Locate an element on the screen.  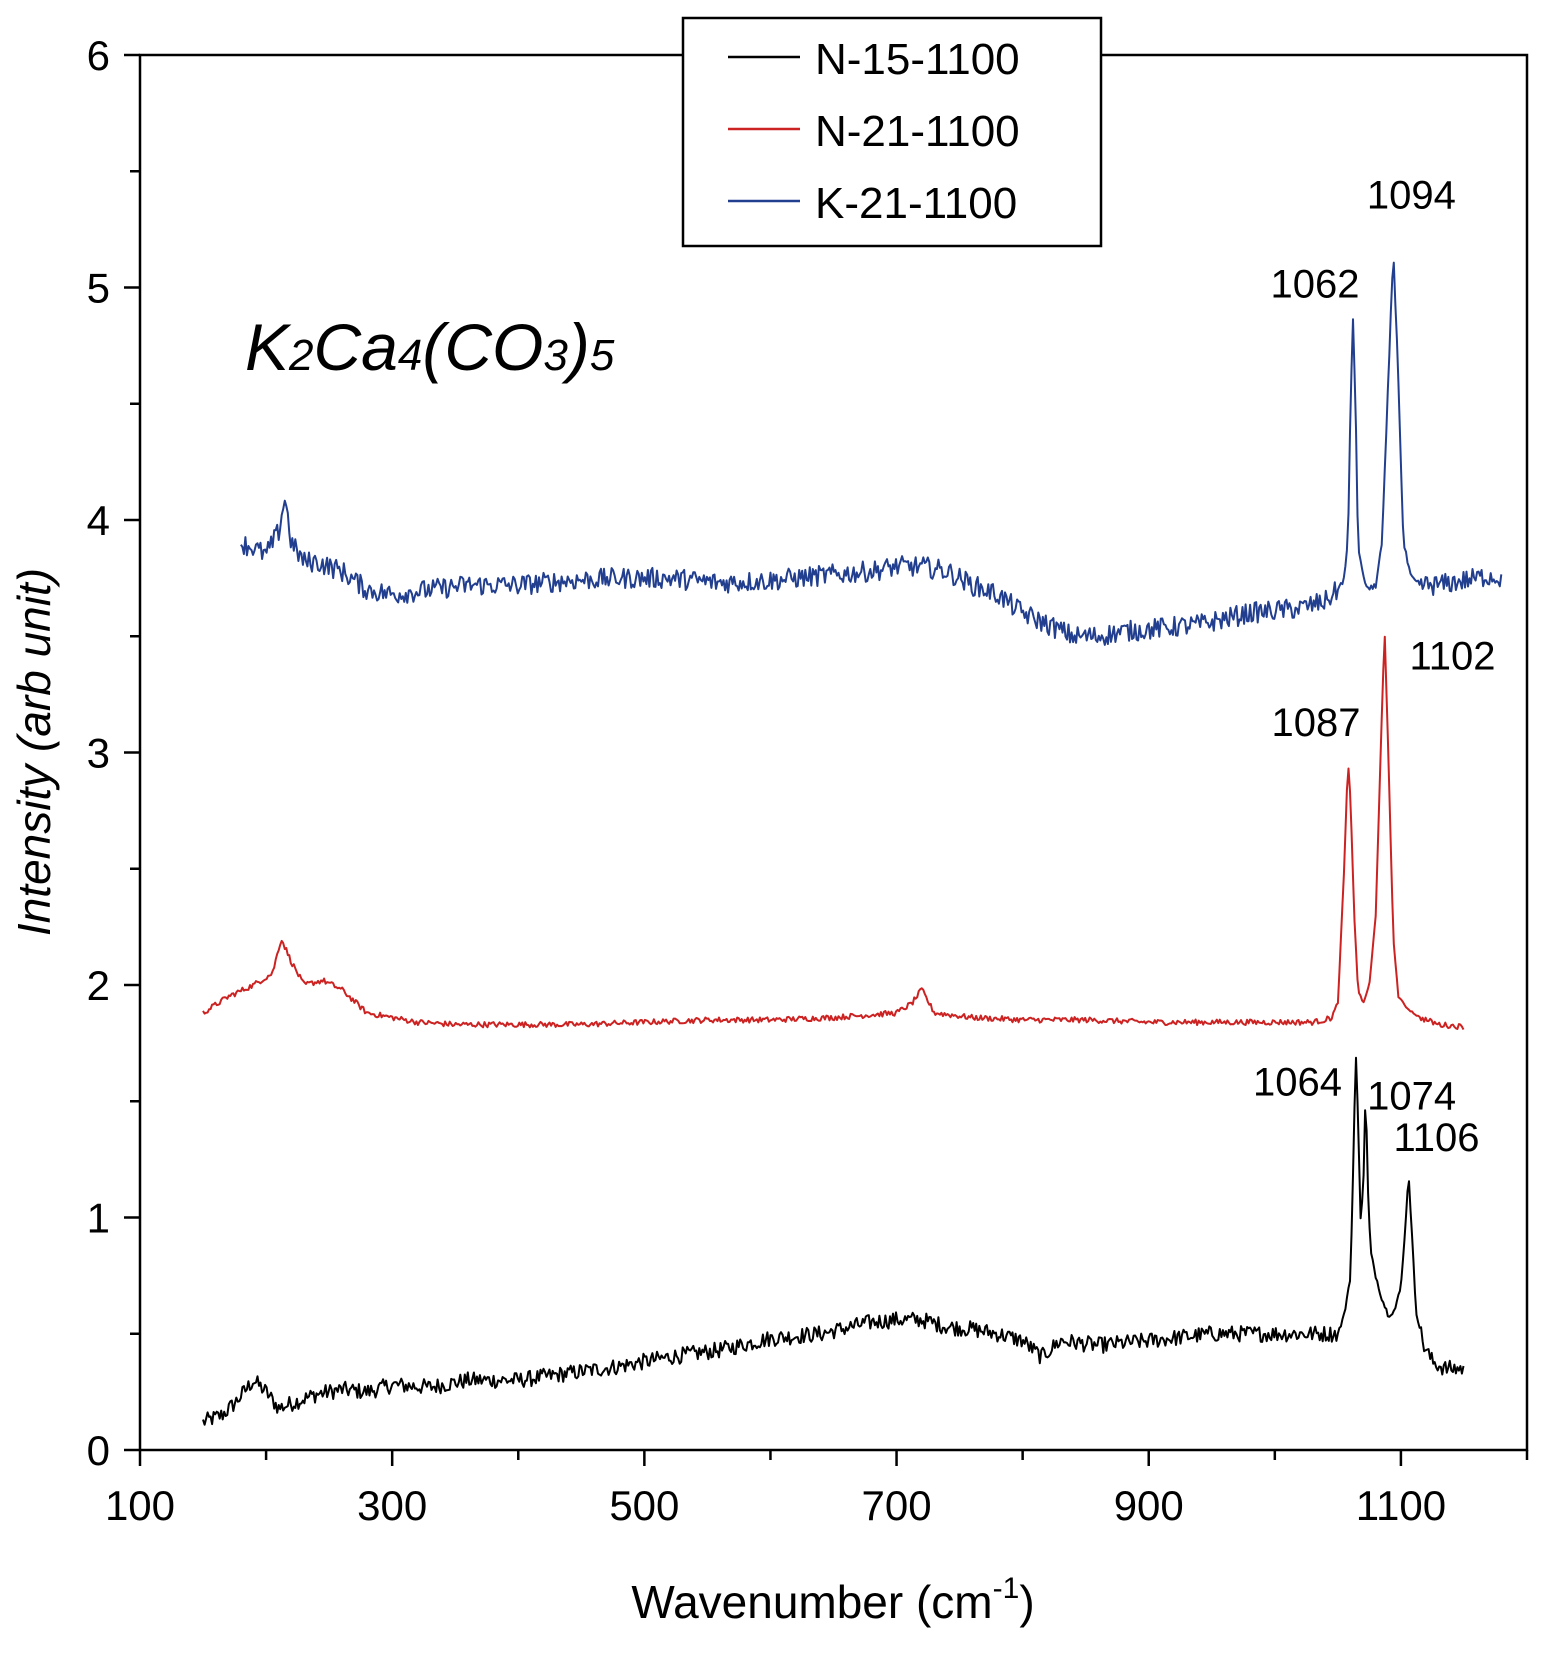
y-tick-label: 6 is located at coordinates (98, 55).